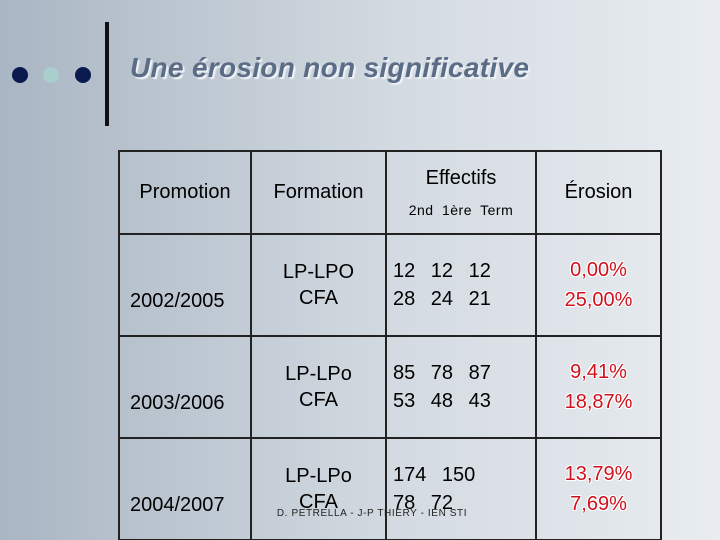 The width and height of the screenshot is (720, 540). I want to click on erosion-line: 25,00%, so click(598, 300).